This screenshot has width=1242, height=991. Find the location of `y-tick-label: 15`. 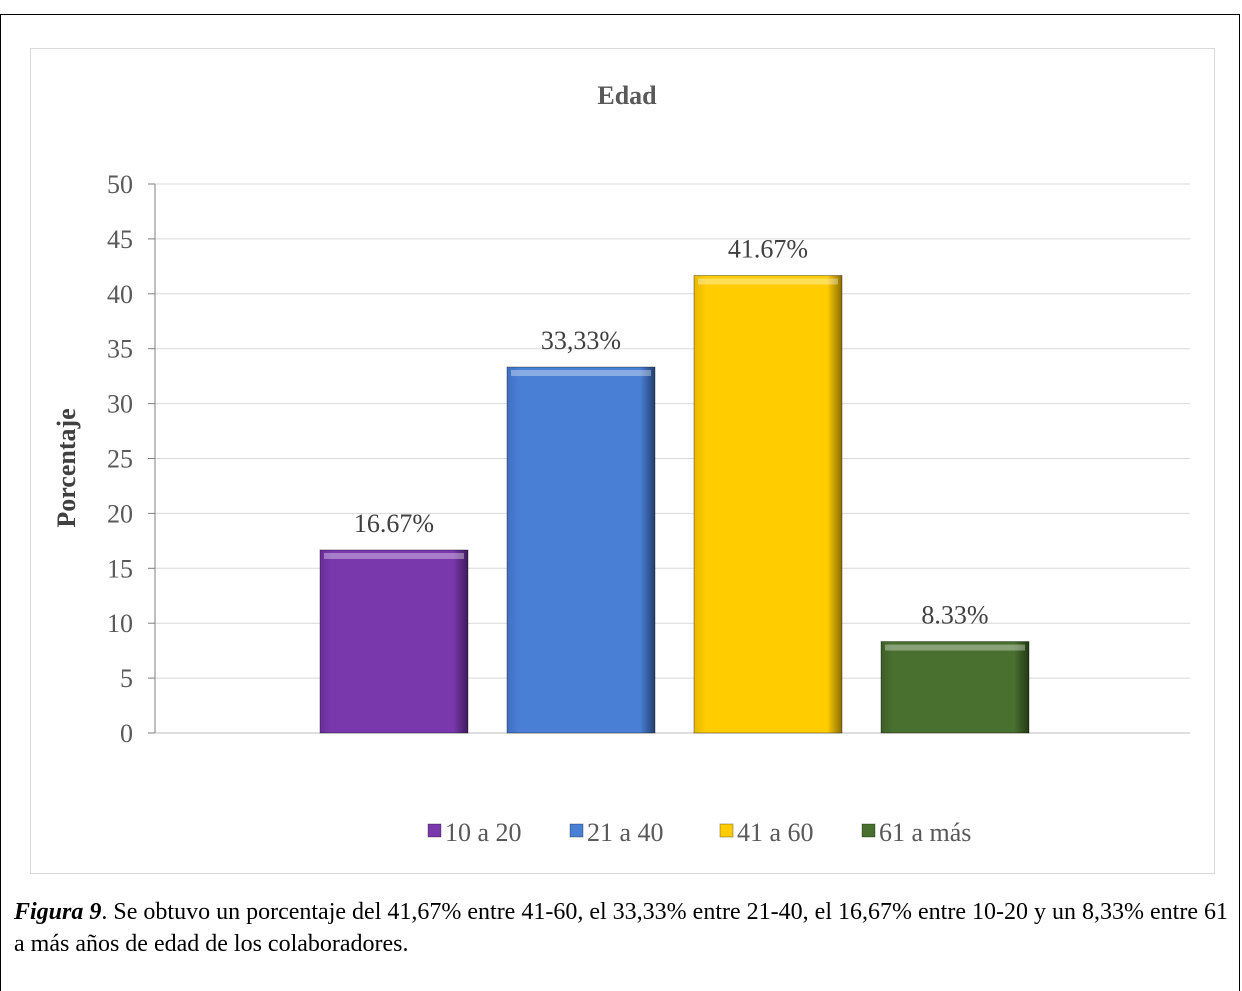

y-tick-label: 15 is located at coordinates (120, 568).